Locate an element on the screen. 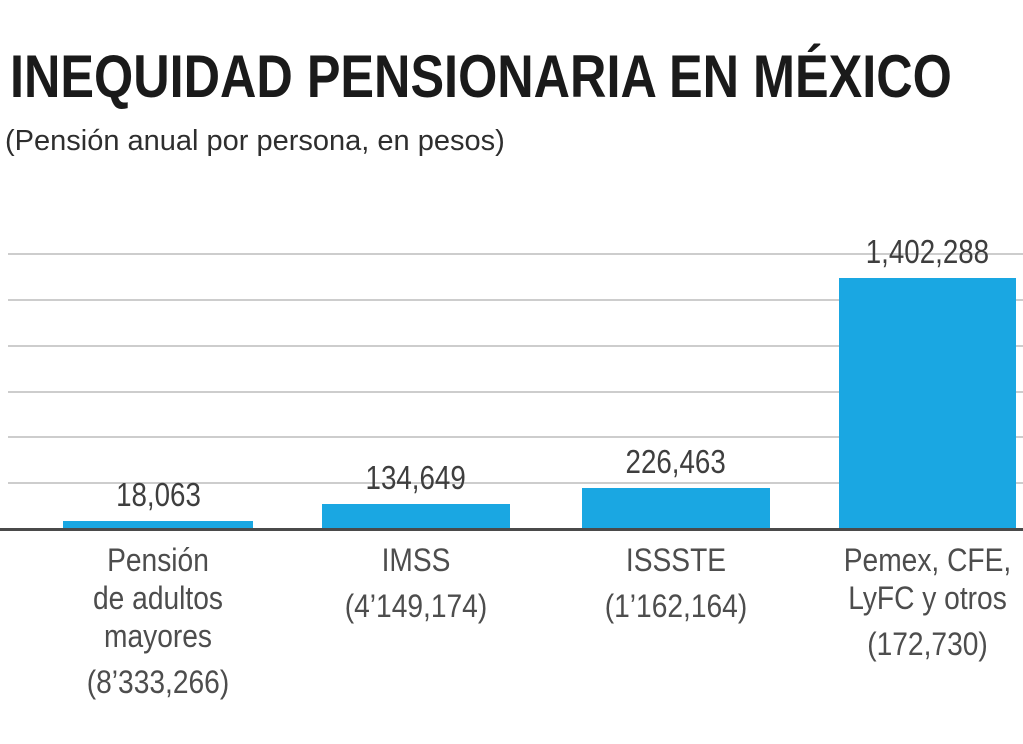  category-name-line: Pemex, CFE, is located at coordinates (927, 560).